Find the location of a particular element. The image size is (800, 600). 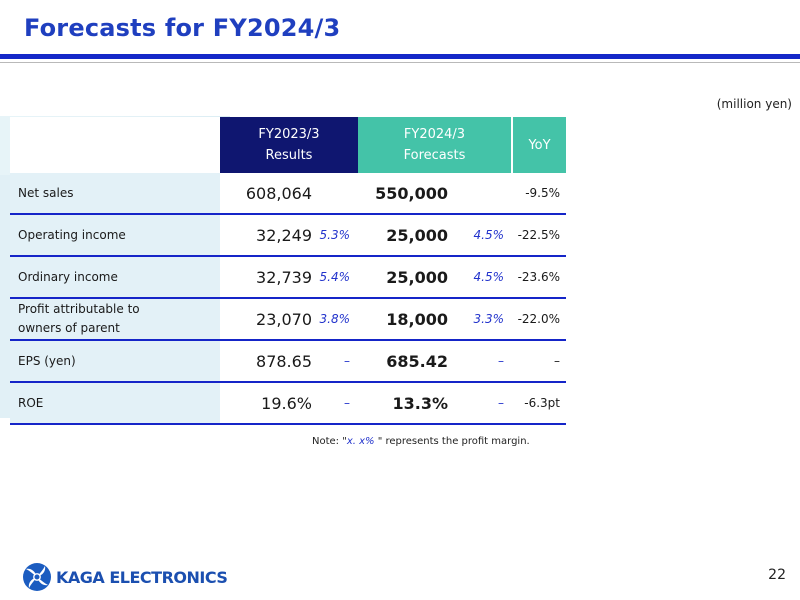

result-margin: 3.8% is located at coordinates (338, 319).